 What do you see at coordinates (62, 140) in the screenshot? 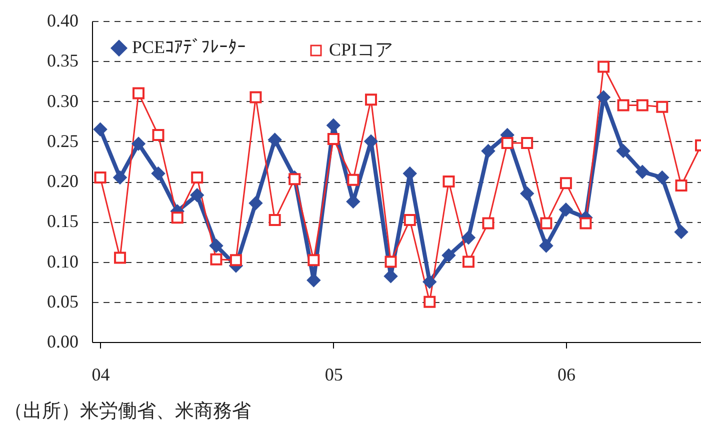
I see `y-tick-label: 0.25` at bounding box center [62, 140].